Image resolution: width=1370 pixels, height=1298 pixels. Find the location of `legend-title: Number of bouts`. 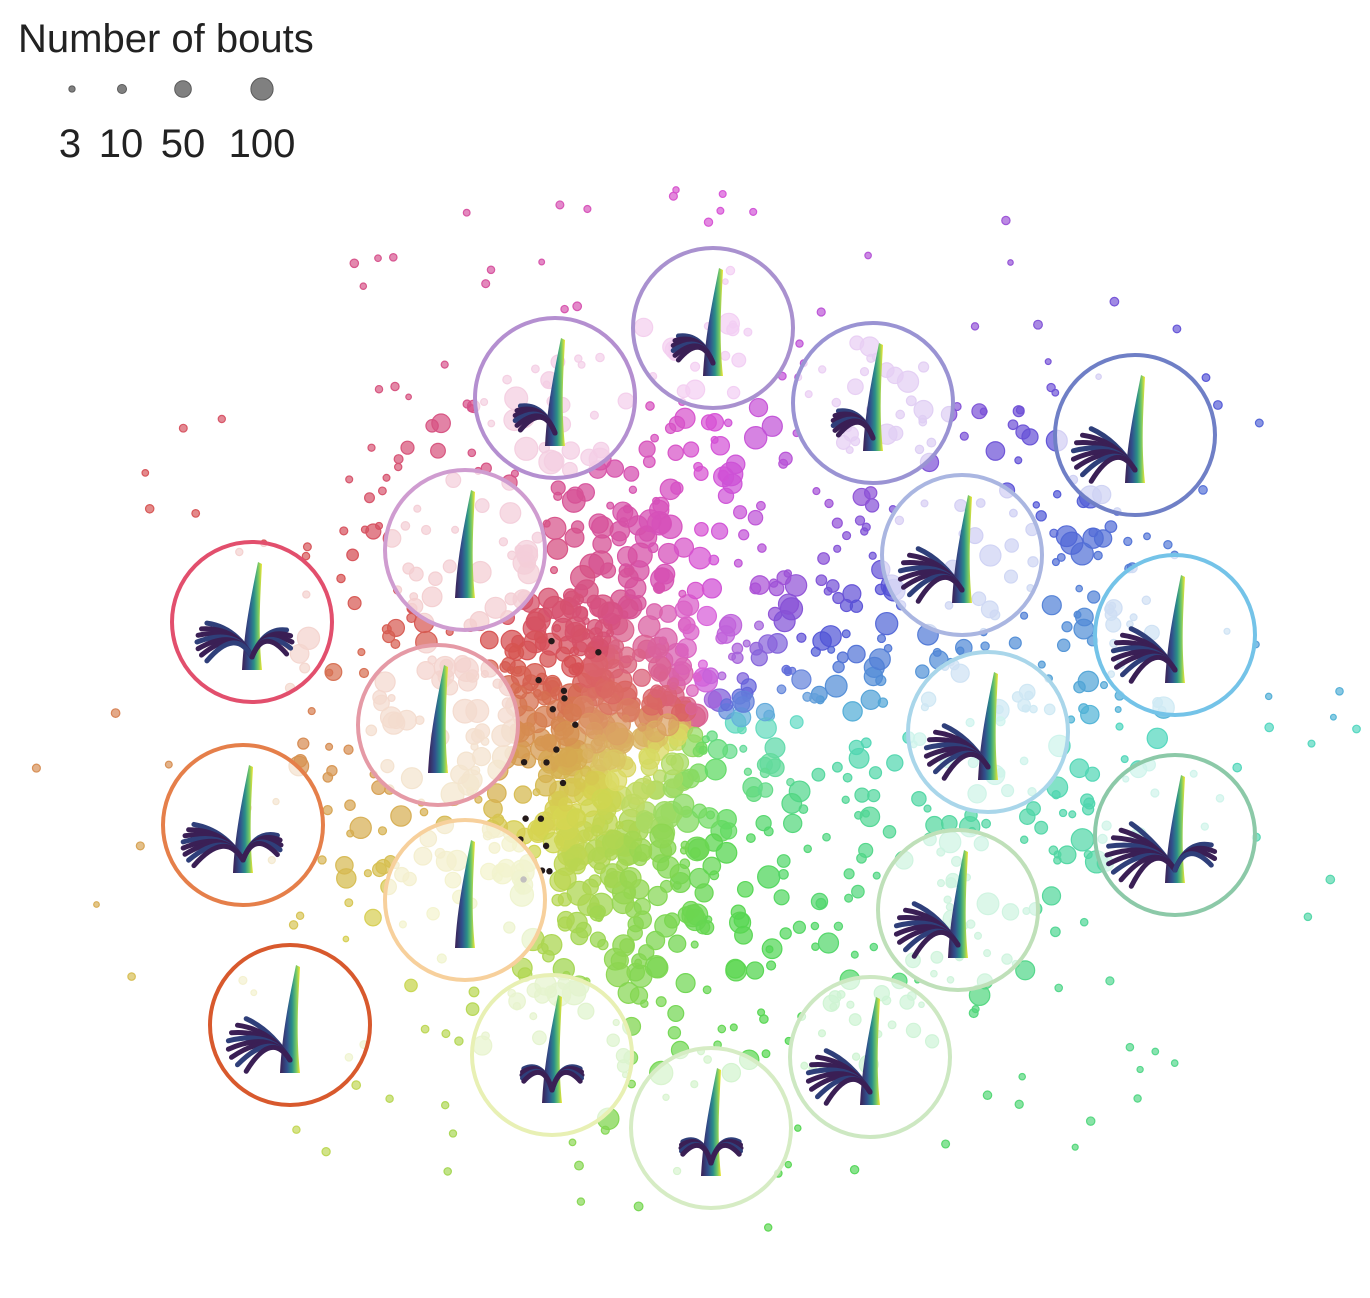

legend-title: Number of bouts is located at coordinates (166, 39).